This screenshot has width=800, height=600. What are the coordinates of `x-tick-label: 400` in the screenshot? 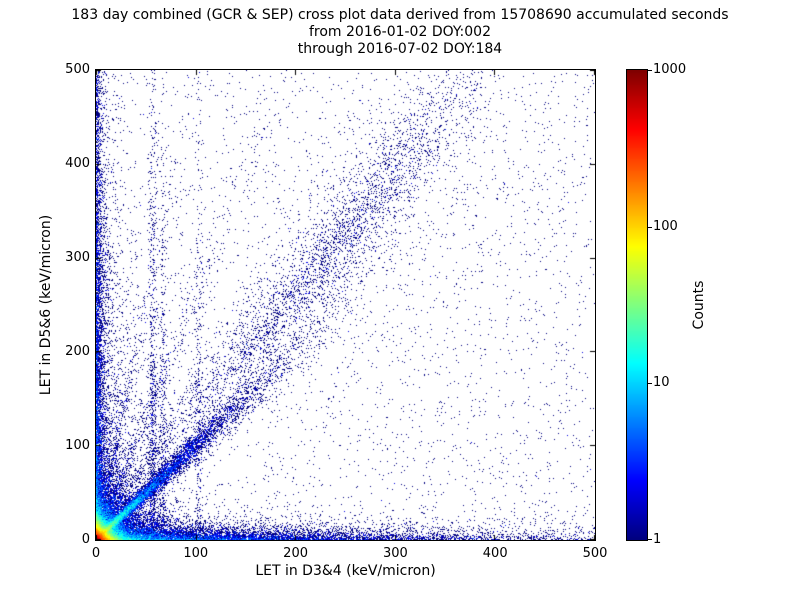 It's located at (495, 553).